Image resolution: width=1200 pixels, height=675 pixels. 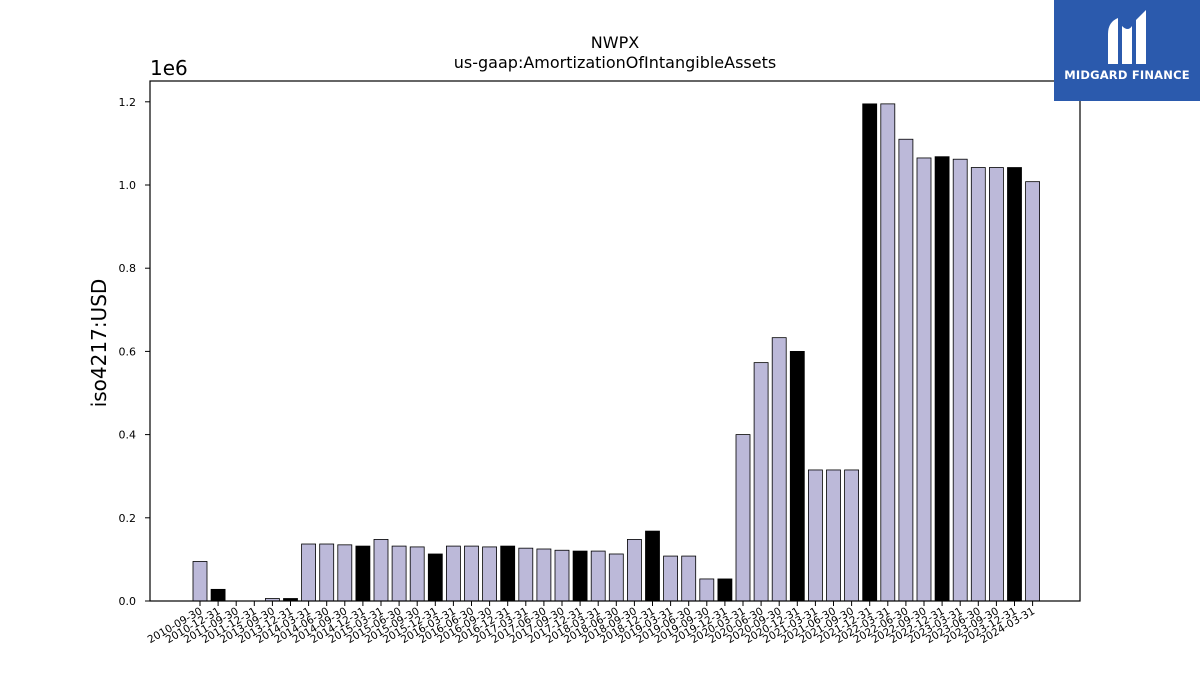 I want to click on y-tick-label: 0.4, so click(x=128, y=435).